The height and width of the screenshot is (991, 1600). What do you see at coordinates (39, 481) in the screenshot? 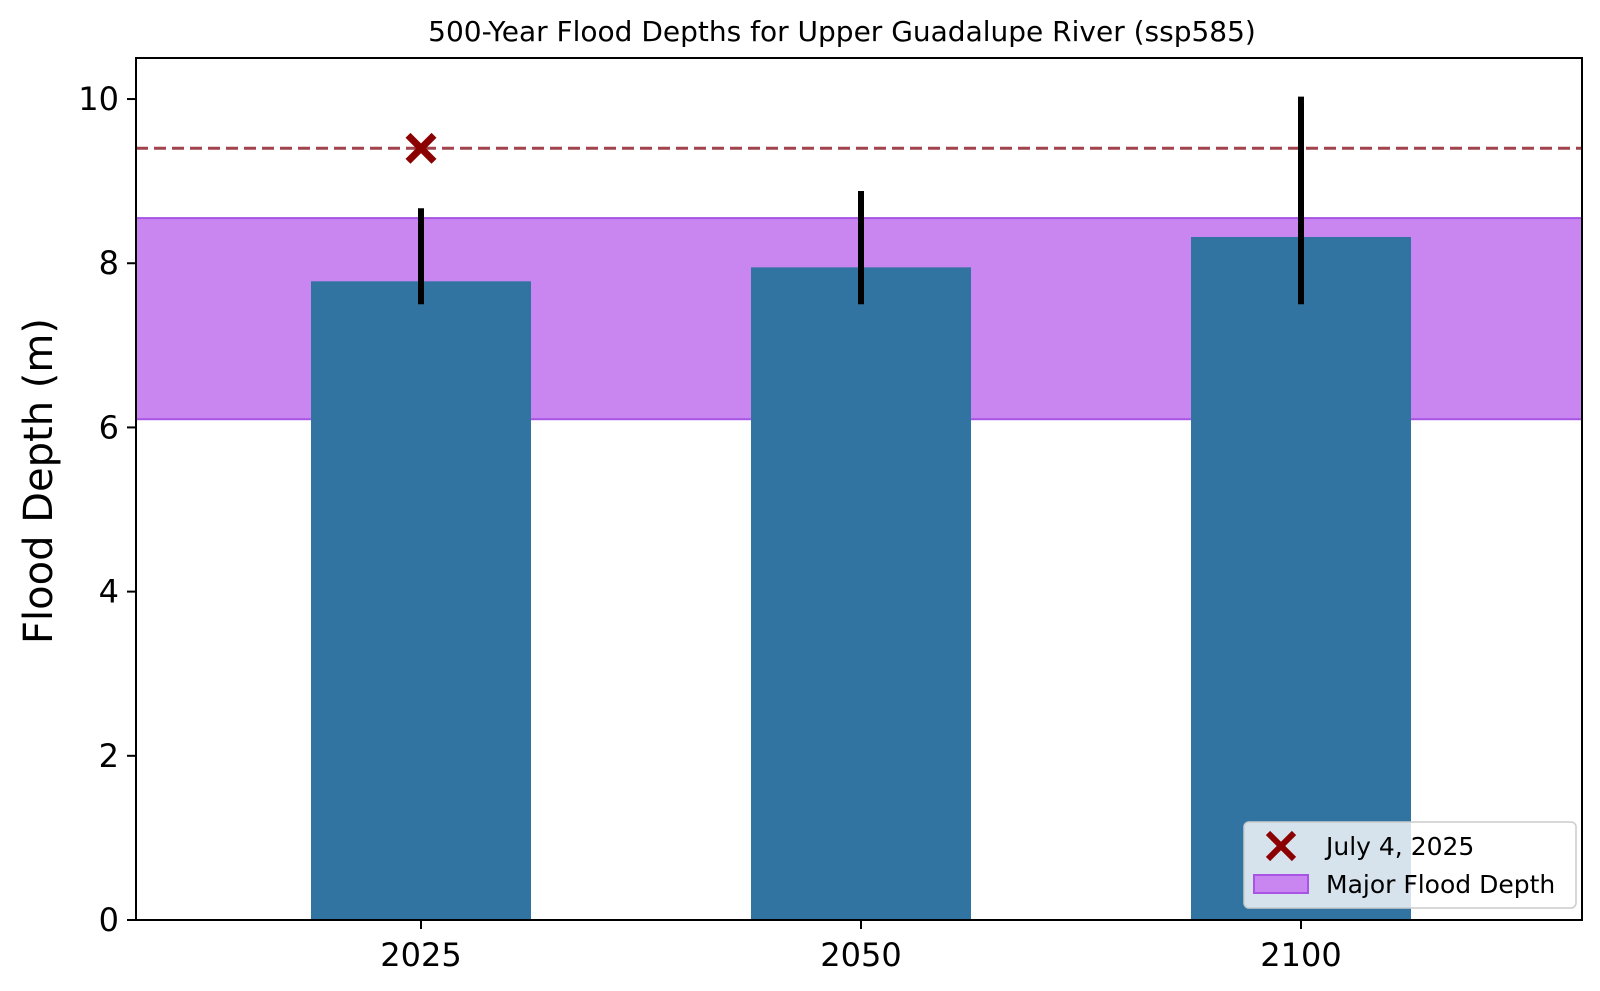
I see `y-axis-label: Flood Depth (m)` at bounding box center [39, 481].